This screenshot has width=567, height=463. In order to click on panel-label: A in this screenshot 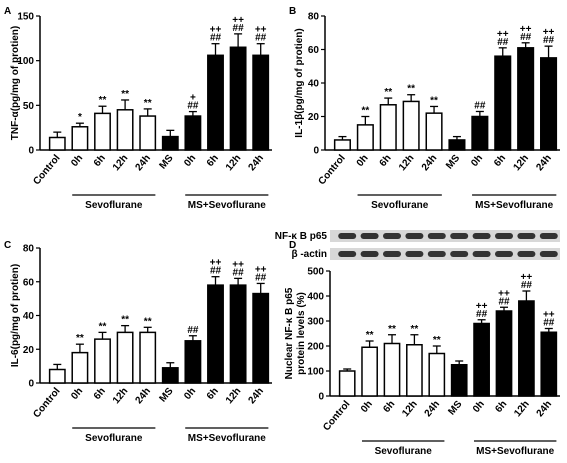, I will do `click(7, 11)`.